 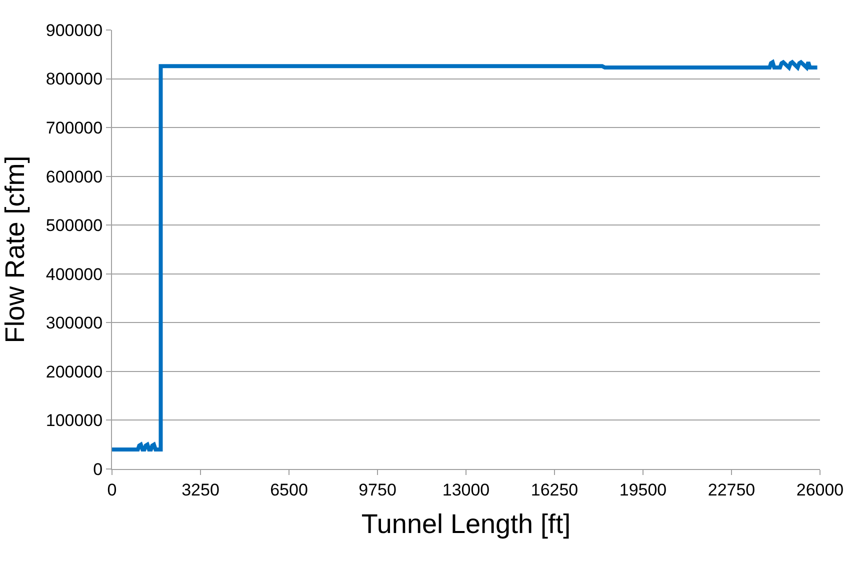 What do you see at coordinates (74, 79) in the screenshot?
I see `y-tick-label: 800000` at bounding box center [74, 79].